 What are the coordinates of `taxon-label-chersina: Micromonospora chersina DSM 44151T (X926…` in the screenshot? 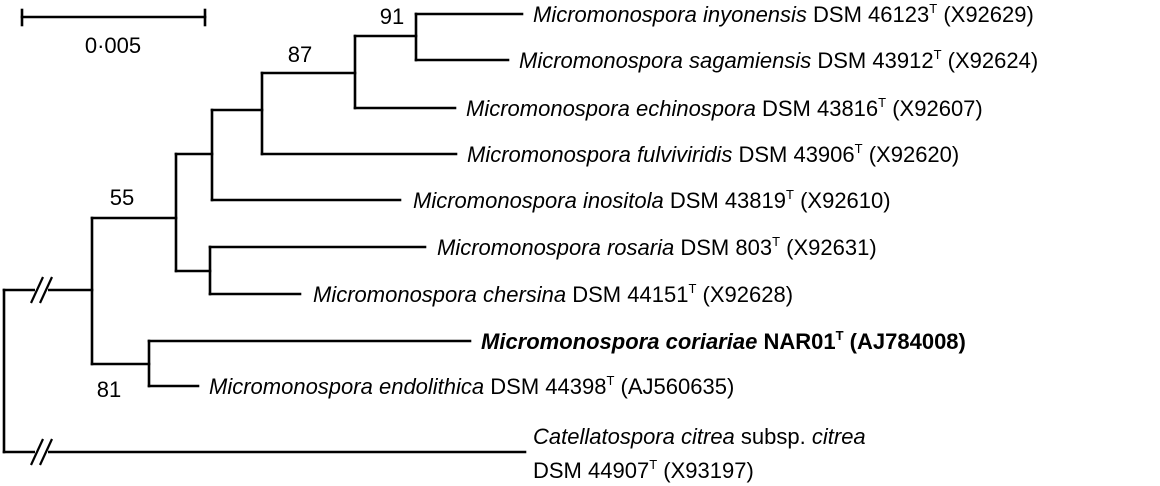 It's located at (553, 290).